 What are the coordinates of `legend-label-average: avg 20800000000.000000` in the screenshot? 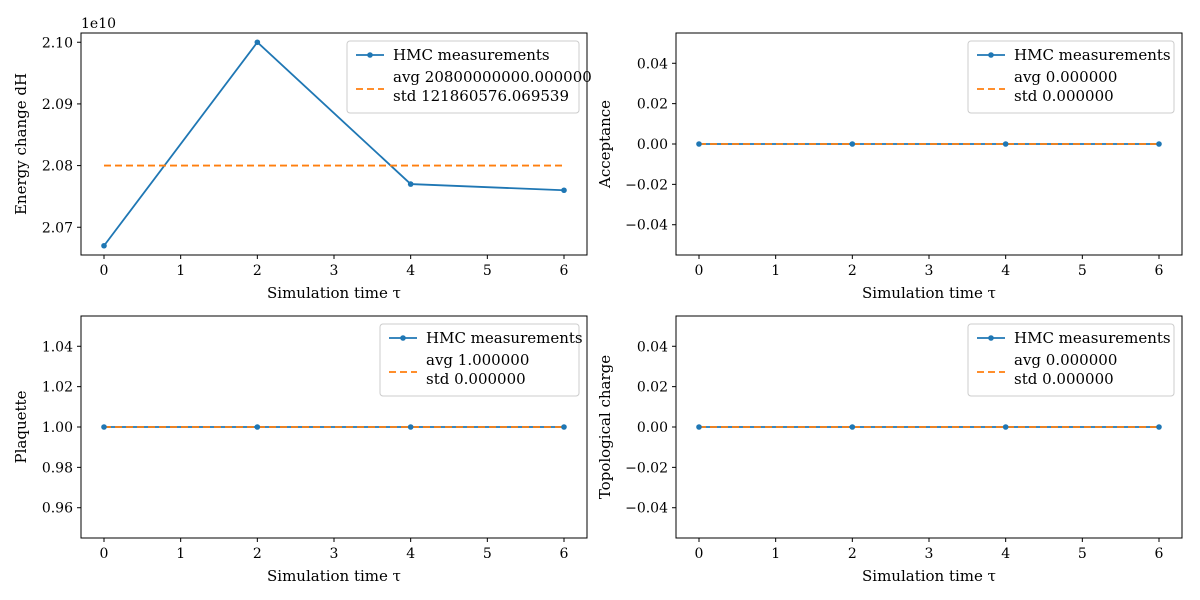 It's located at (492, 77).